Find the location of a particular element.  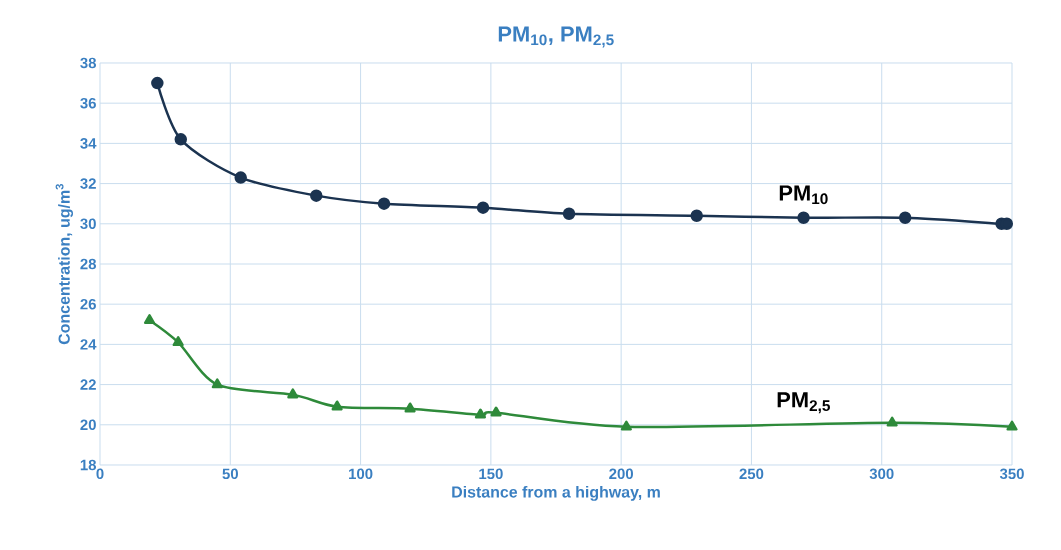

y-tick-label: 32 is located at coordinates (88, 183).